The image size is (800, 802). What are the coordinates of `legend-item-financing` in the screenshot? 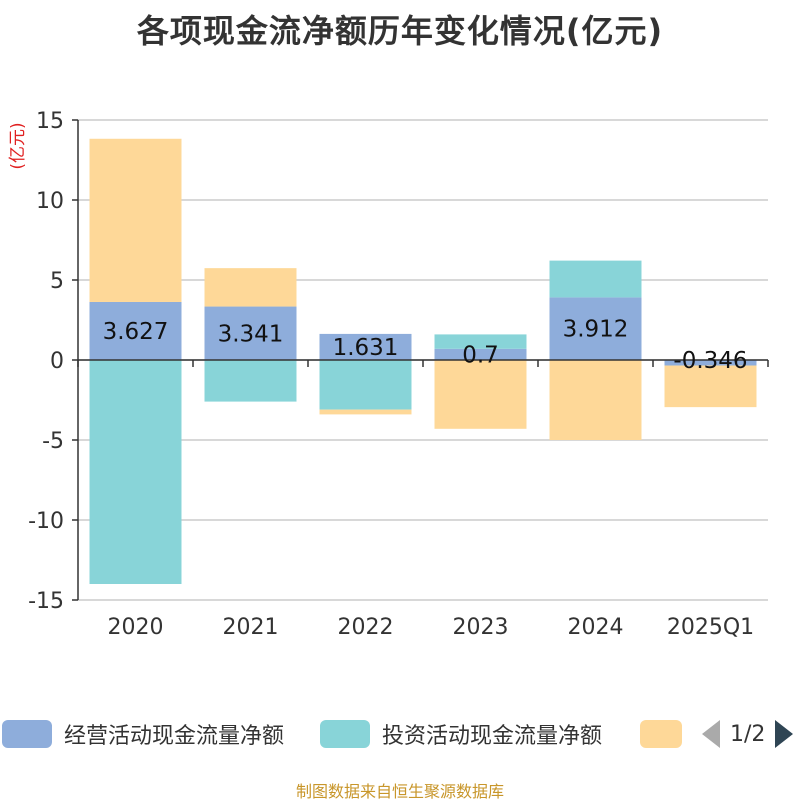 It's located at (661, 734).